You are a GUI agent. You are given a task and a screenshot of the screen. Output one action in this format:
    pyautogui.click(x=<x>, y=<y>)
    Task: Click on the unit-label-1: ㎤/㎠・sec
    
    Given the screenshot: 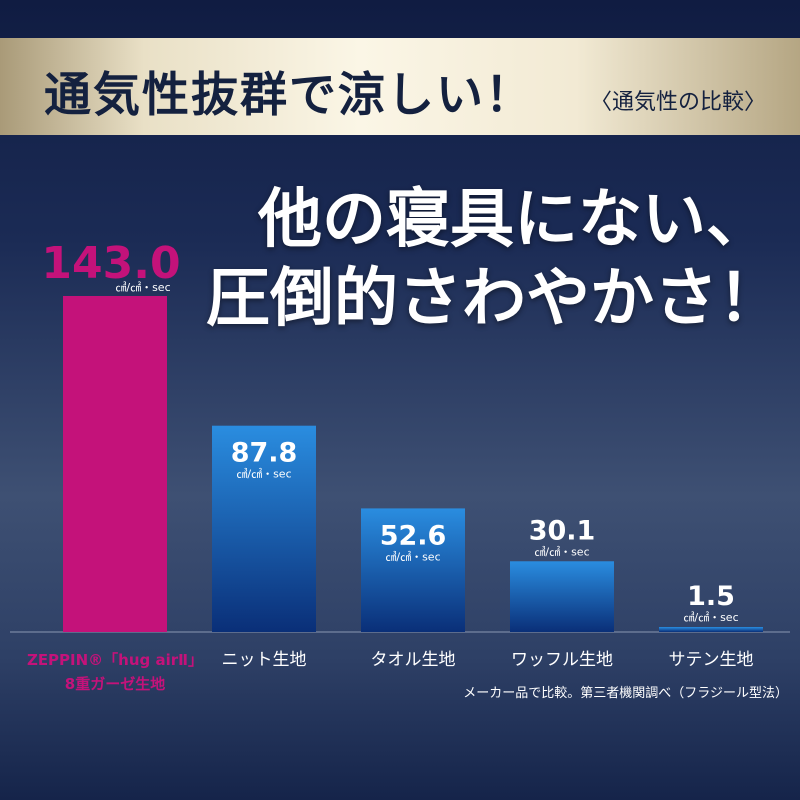 What is the action you would take?
    pyautogui.click(x=142, y=287)
    